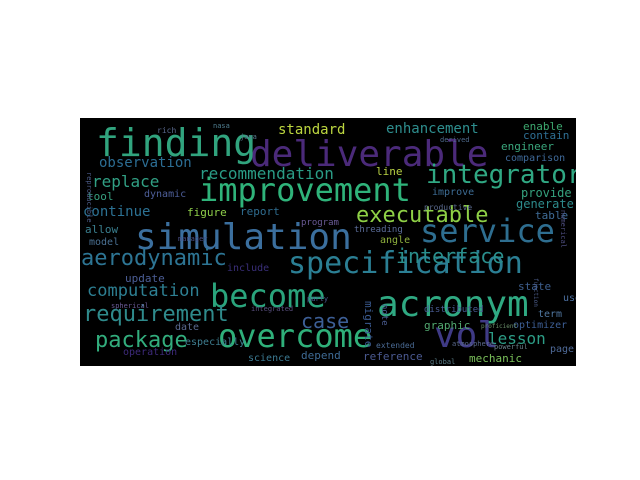 The height and width of the screenshot is (480, 640). What do you see at coordinates (393, 356) in the screenshot?
I see `word-reference: reference` at bounding box center [393, 356].